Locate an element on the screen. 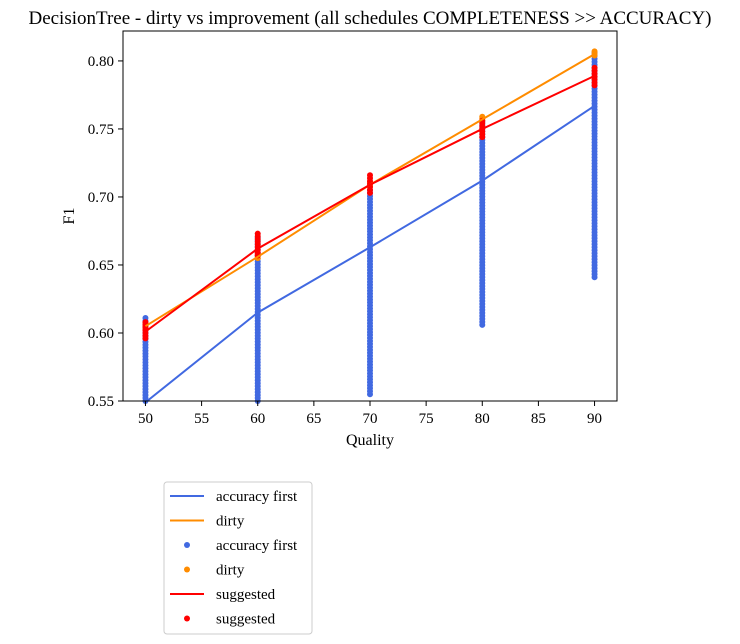  y-tick-label: 0.80 is located at coordinates (101, 62).